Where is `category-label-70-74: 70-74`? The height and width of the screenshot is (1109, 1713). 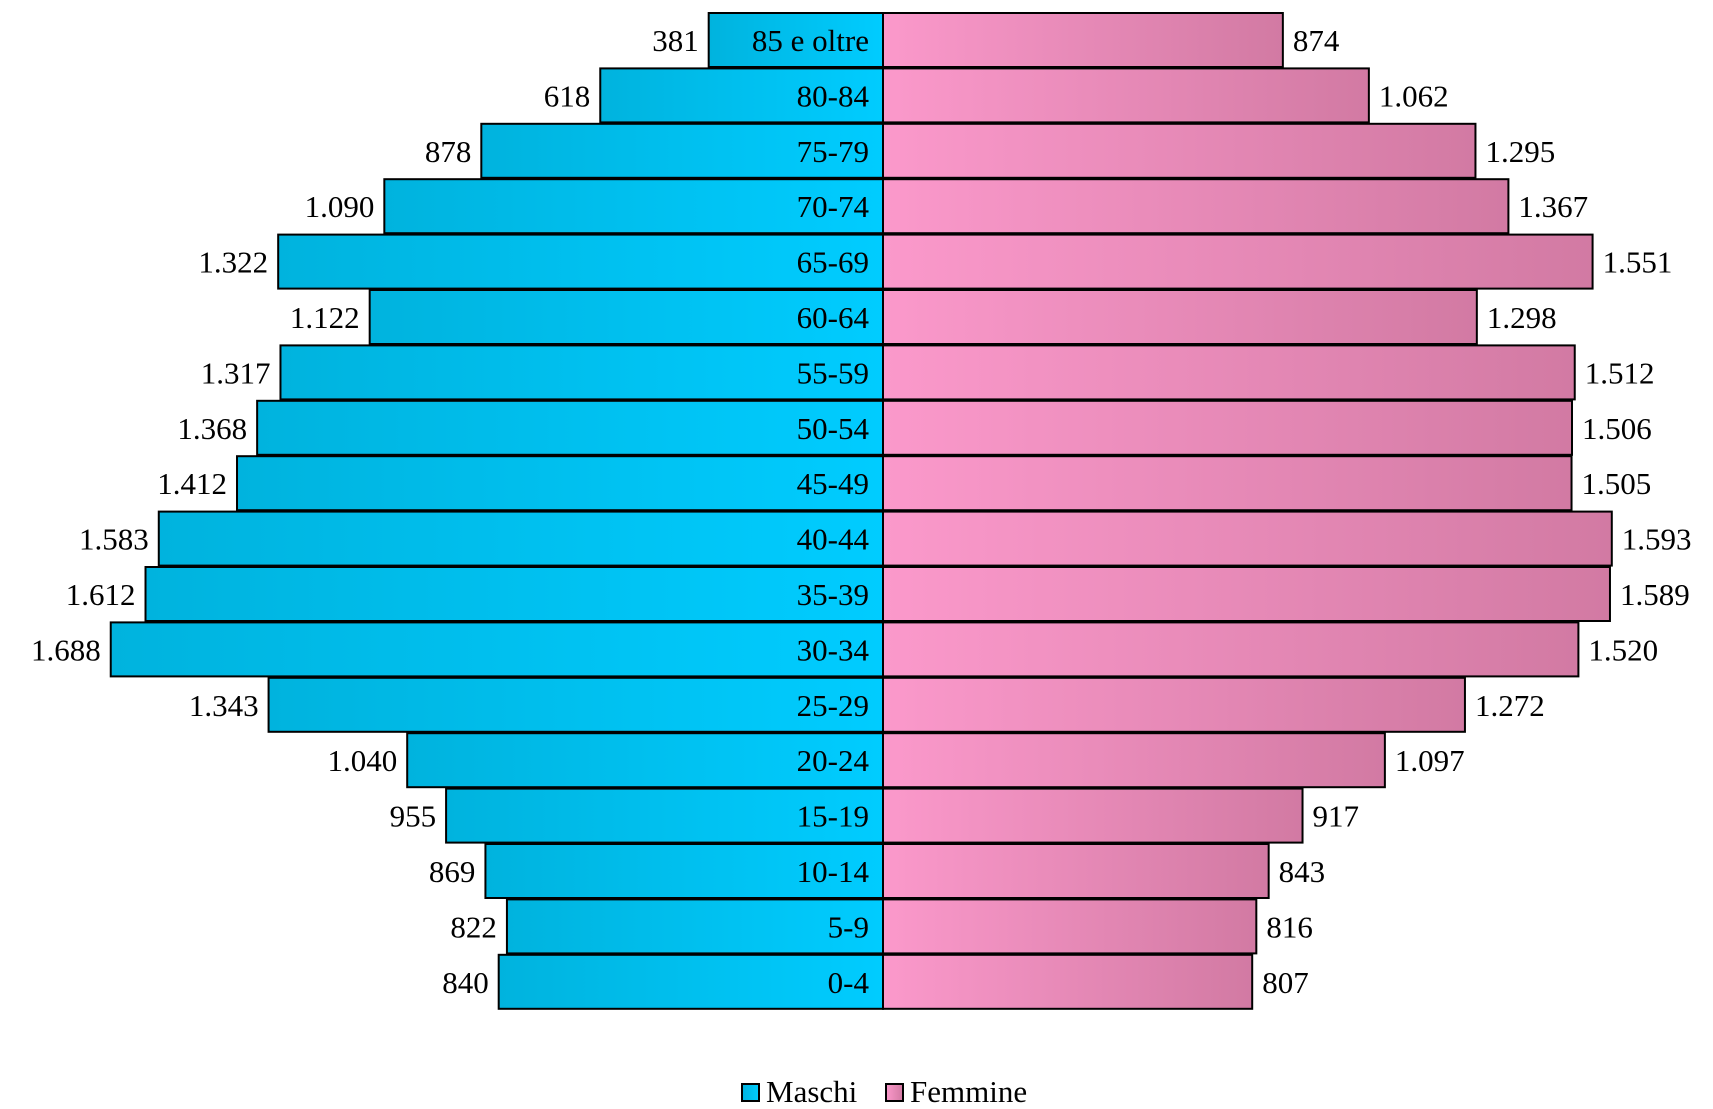
category-label-70-74: 70-74 is located at coordinates (833, 206).